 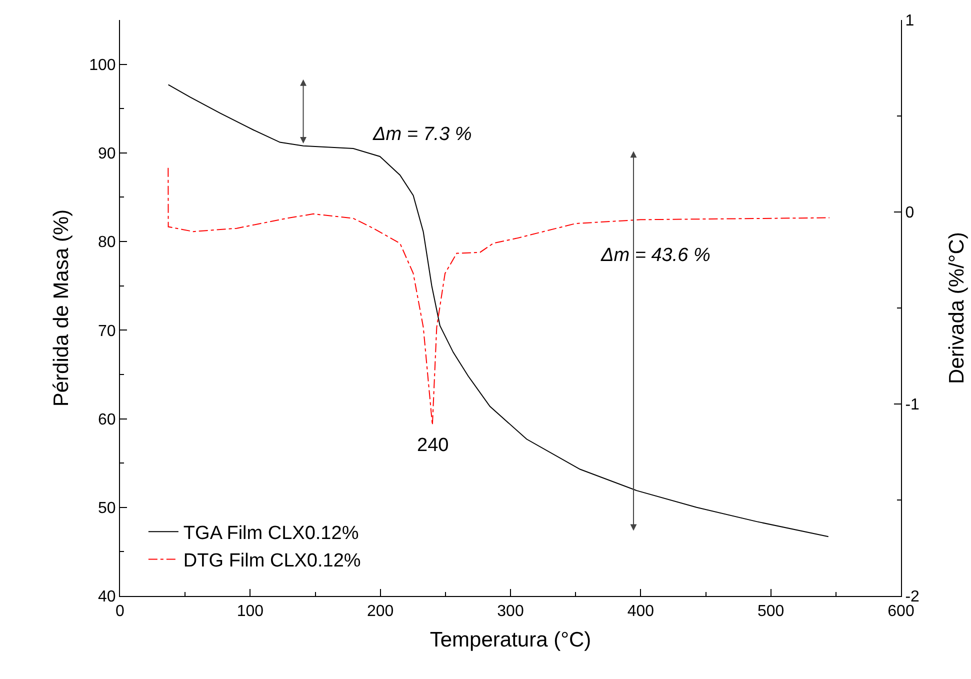 What do you see at coordinates (107, 243) in the screenshot?
I see `y-tick-label: 80` at bounding box center [107, 243].